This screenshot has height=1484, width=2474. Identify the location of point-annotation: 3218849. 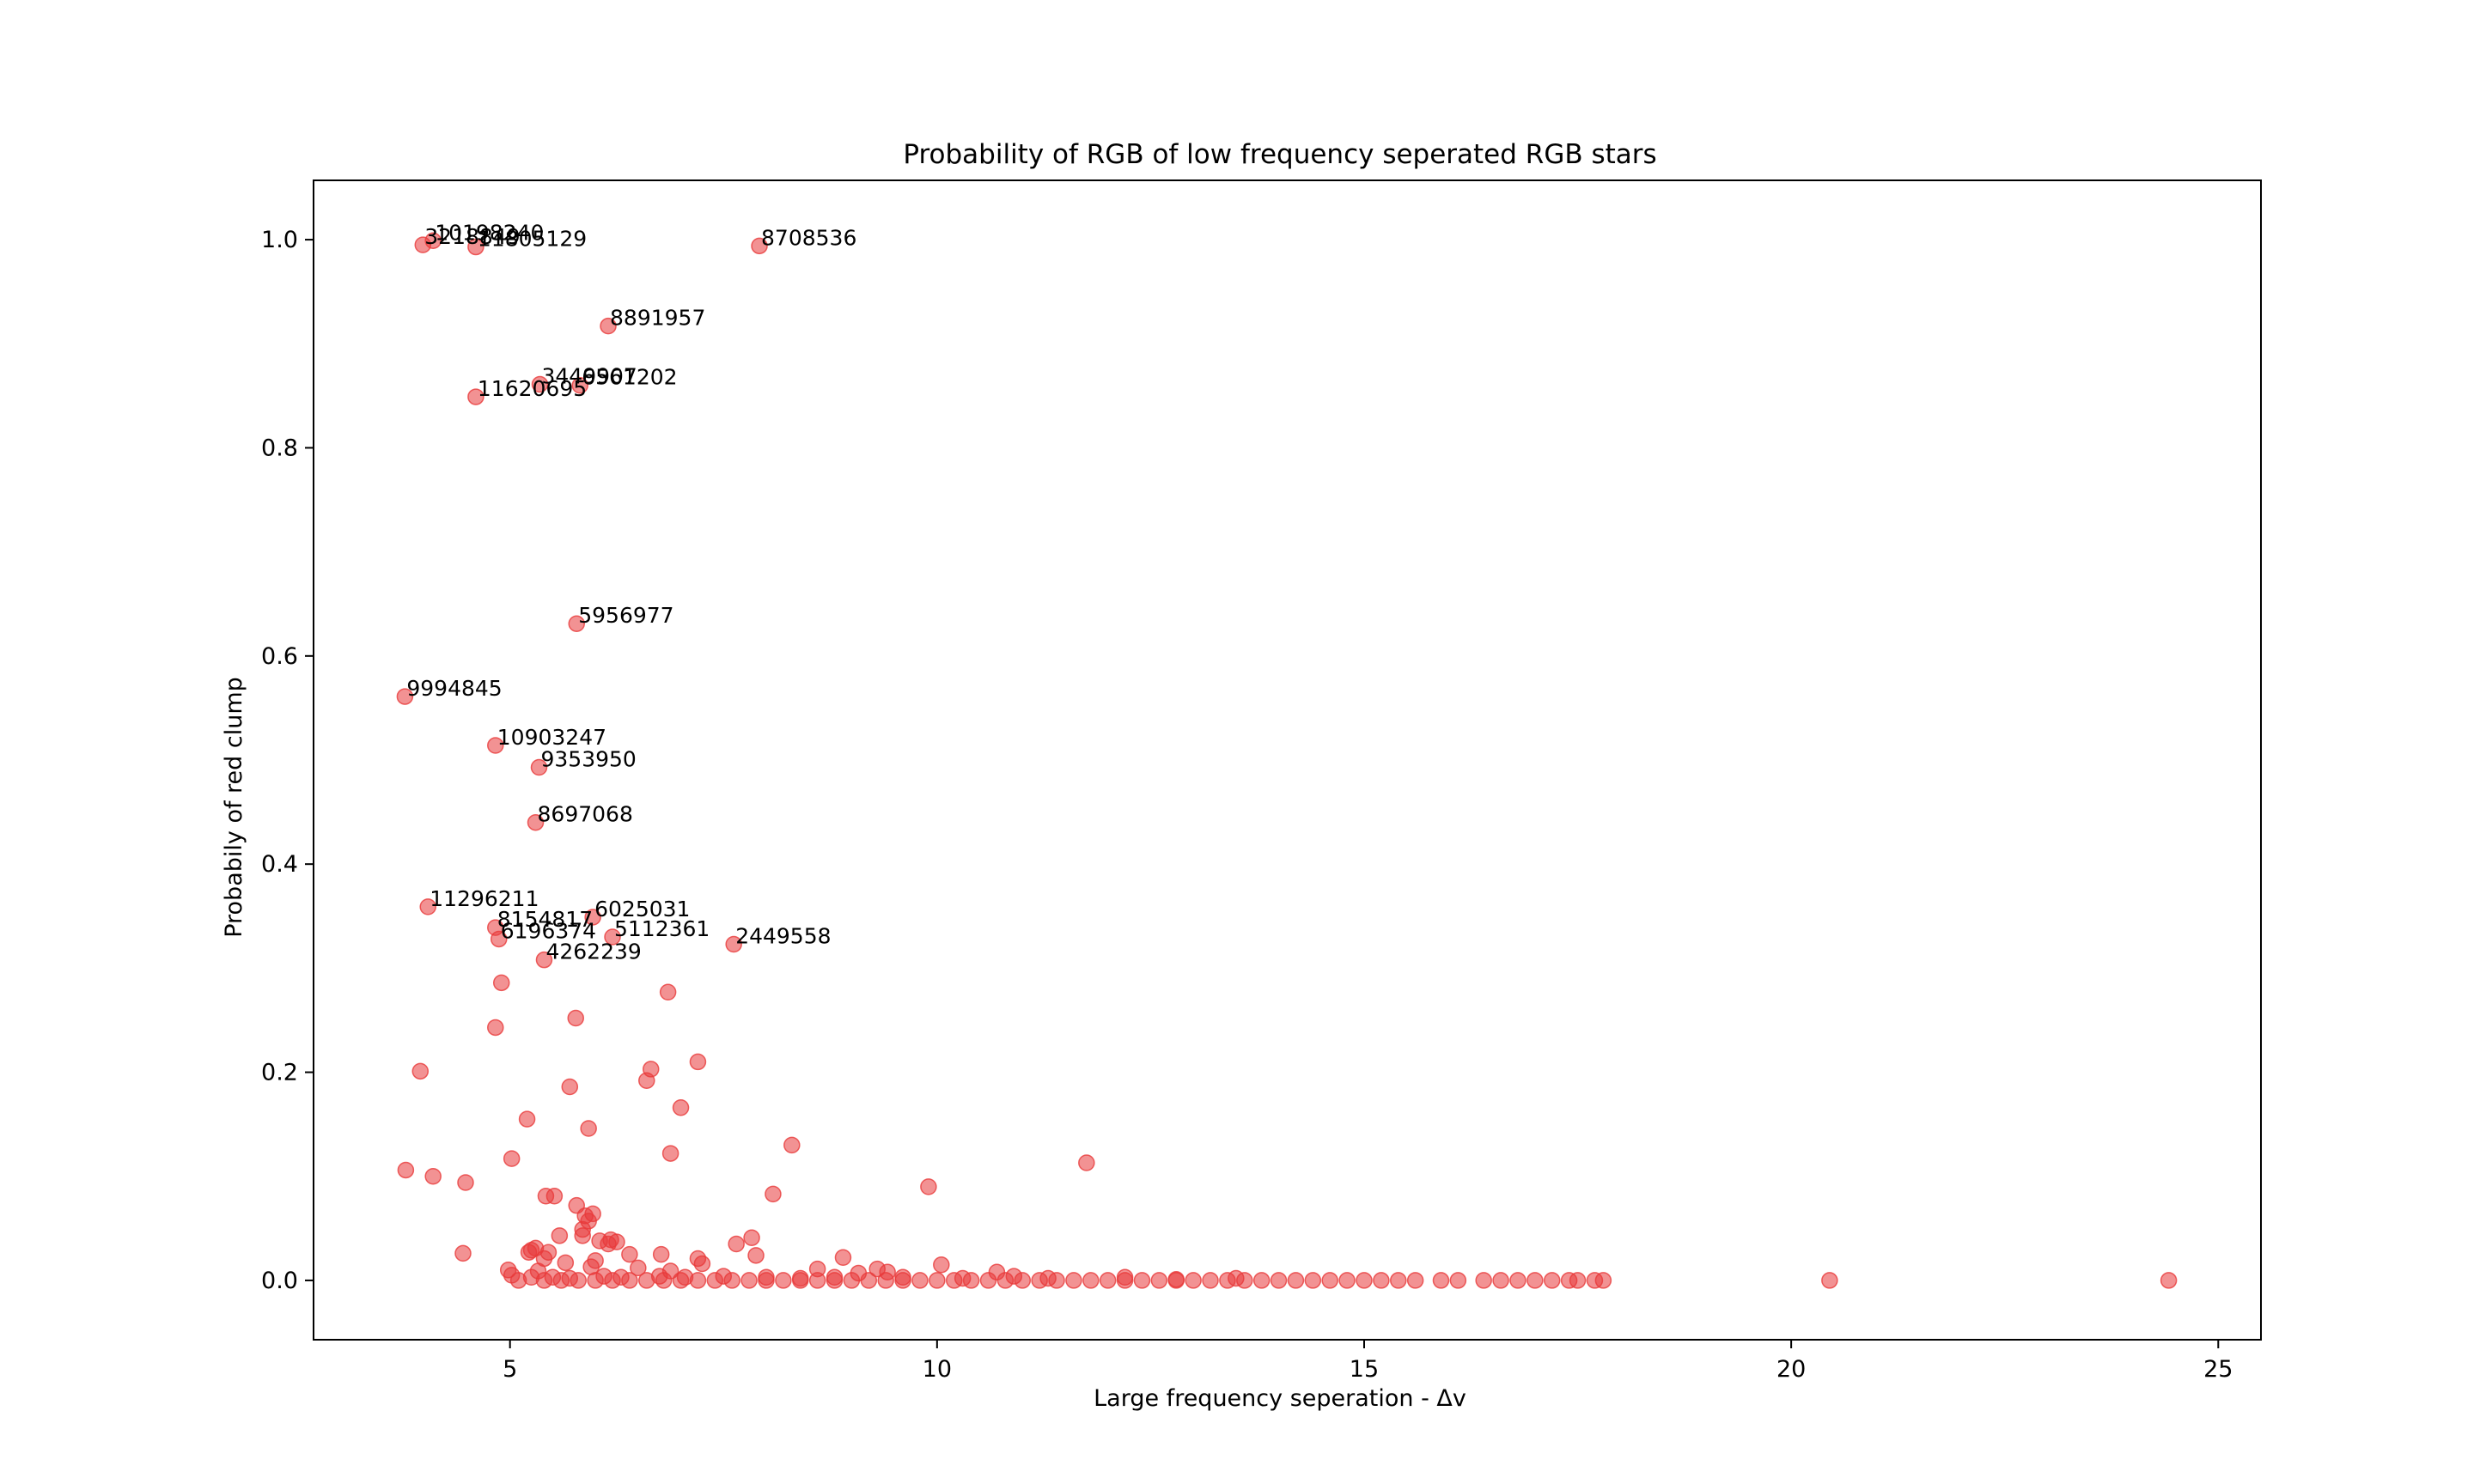
(472, 237).